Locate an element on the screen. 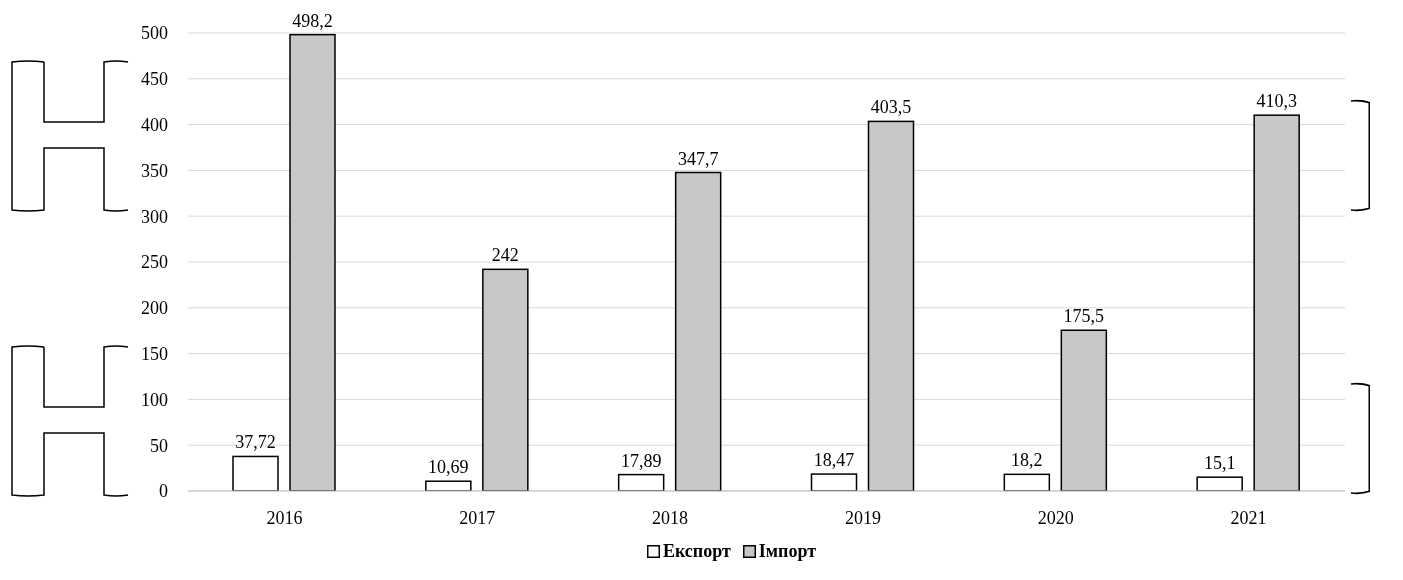 The width and height of the screenshot is (1403, 580). data-label: 175,5 is located at coordinates (1084, 316).